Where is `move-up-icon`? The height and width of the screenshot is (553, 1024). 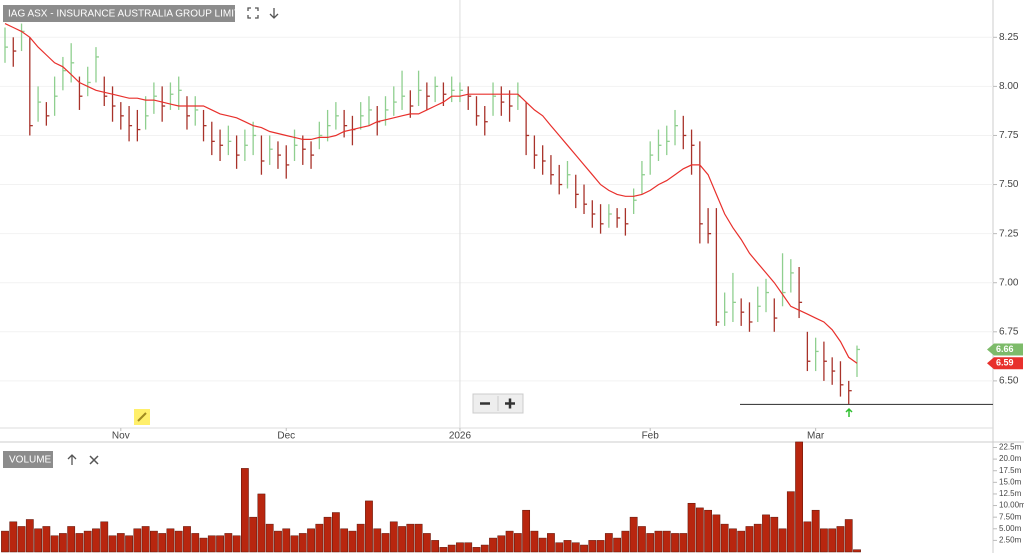 move-up-icon is located at coordinates (72, 459).